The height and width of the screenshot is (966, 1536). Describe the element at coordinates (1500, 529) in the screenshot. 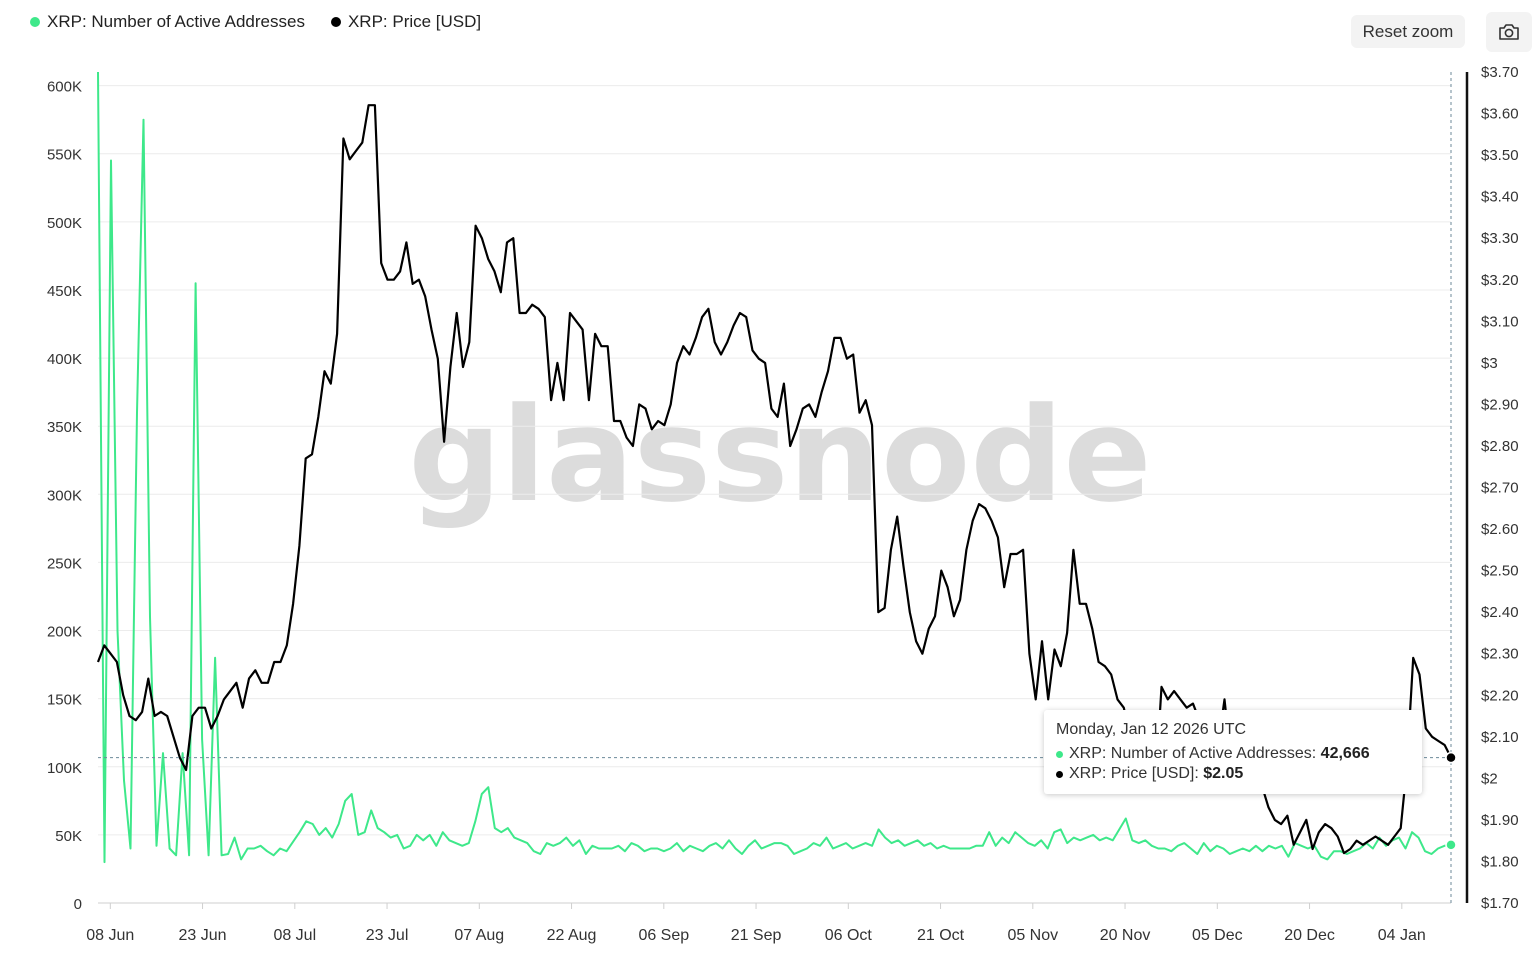

I see `right-tick-label: $2.60` at that location.